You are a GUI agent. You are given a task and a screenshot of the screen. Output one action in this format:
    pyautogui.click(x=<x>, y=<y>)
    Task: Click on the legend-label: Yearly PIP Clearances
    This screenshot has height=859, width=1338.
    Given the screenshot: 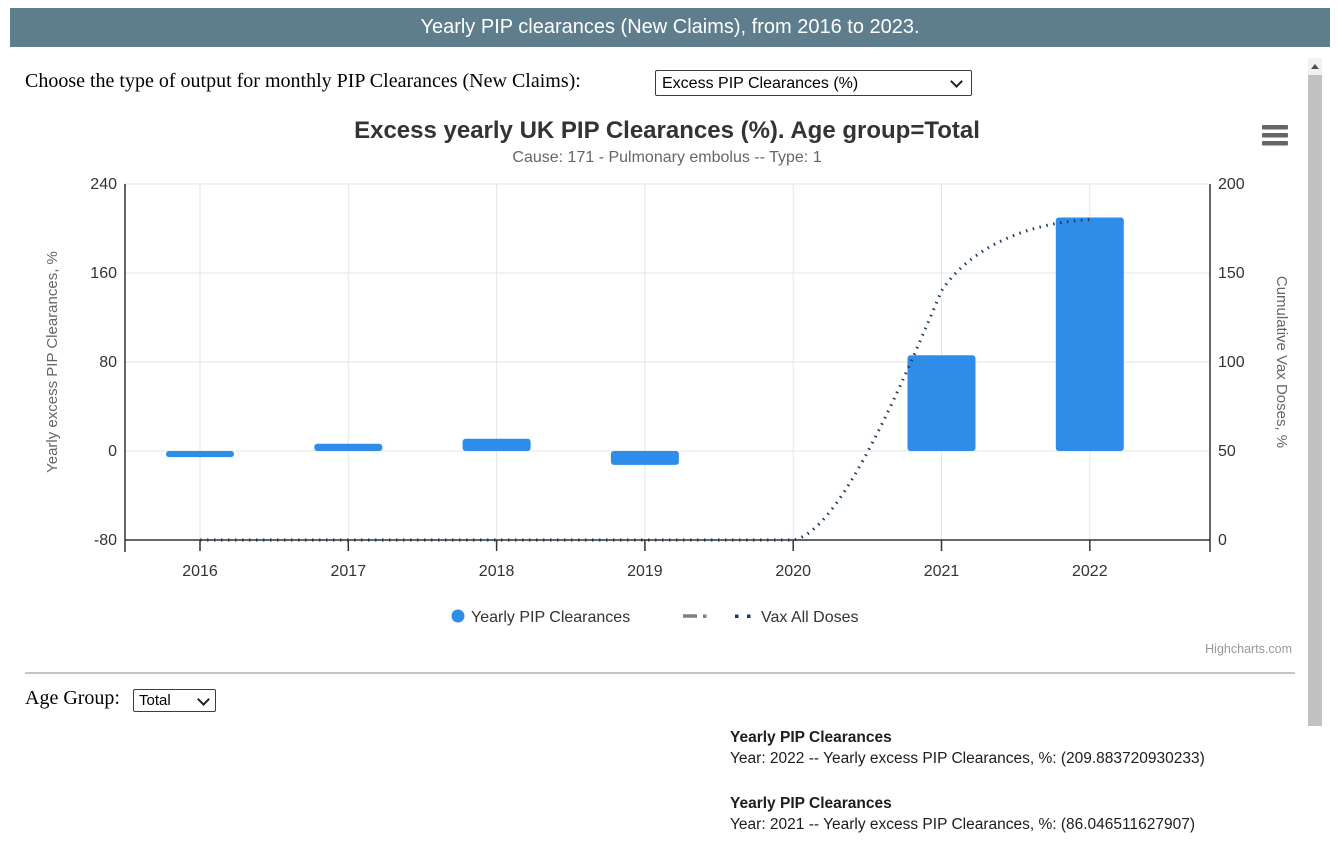 What is the action you would take?
    pyautogui.click(x=550, y=617)
    